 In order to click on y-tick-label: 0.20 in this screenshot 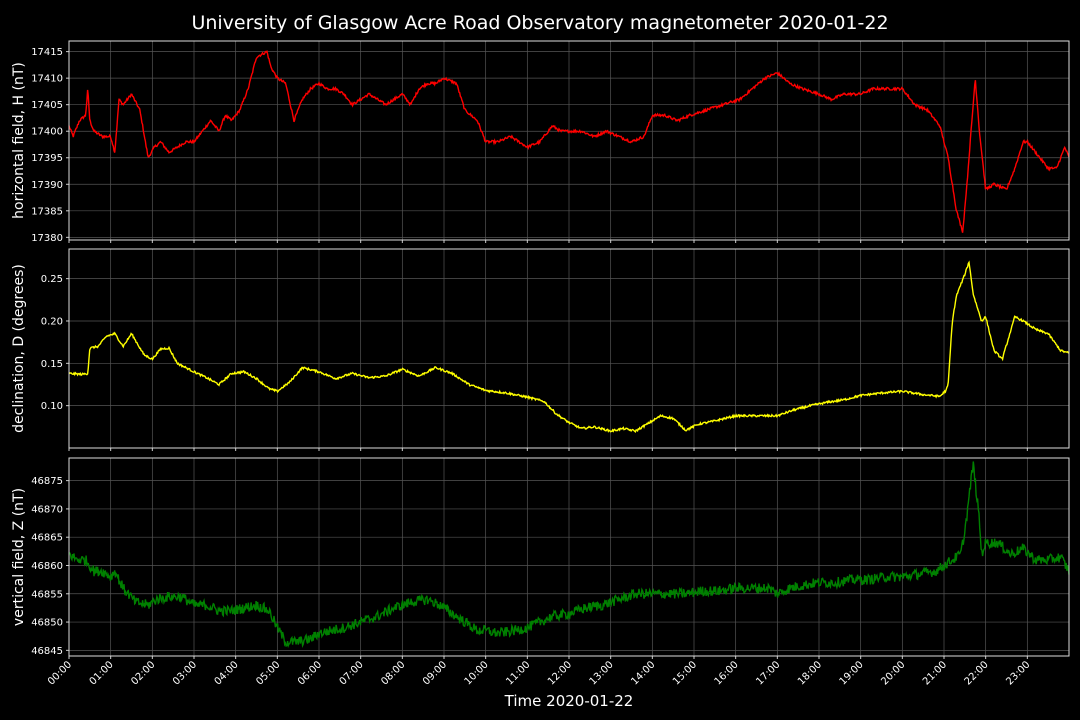, I will do `click(52, 321)`.